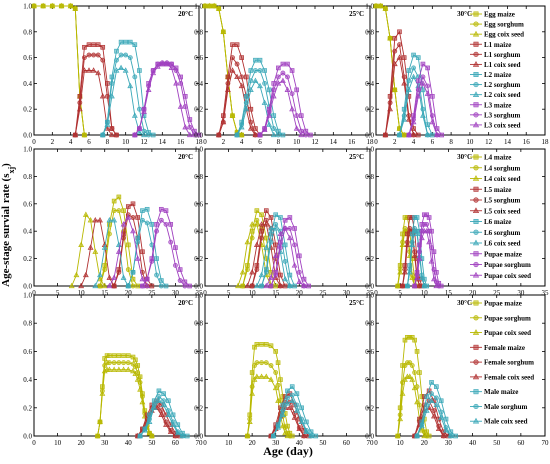 The image size is (550, 464). I want to click on y-tick-label: 1.0, so click(27, 7).